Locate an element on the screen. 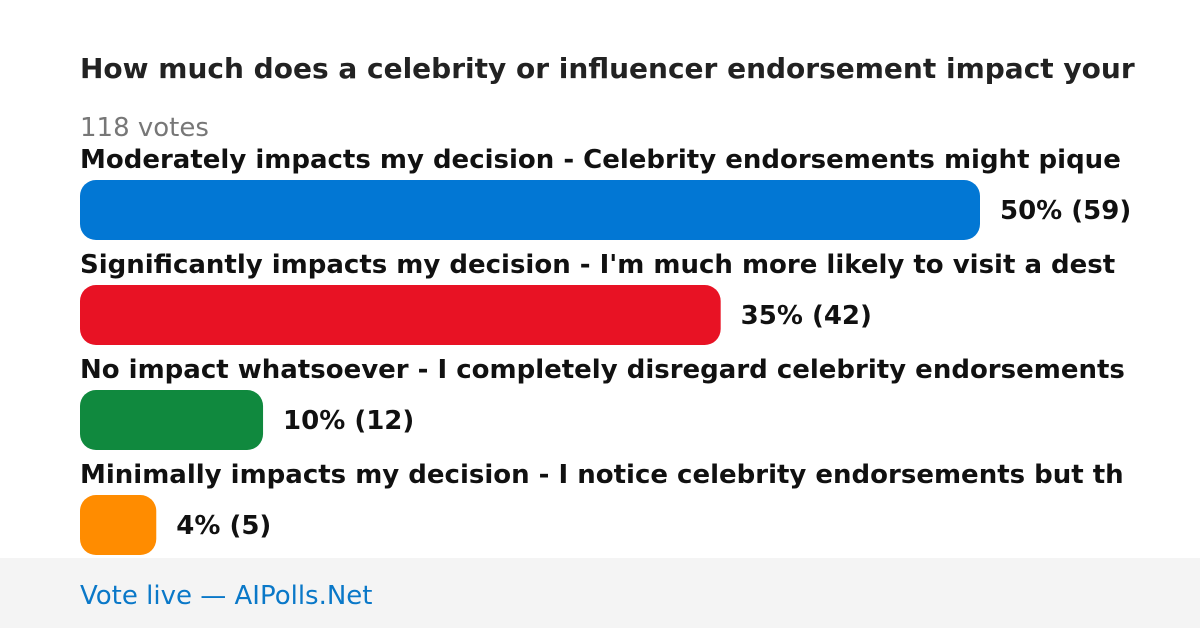  value-label: 50% (59) is located at coordinates (1065, 211).